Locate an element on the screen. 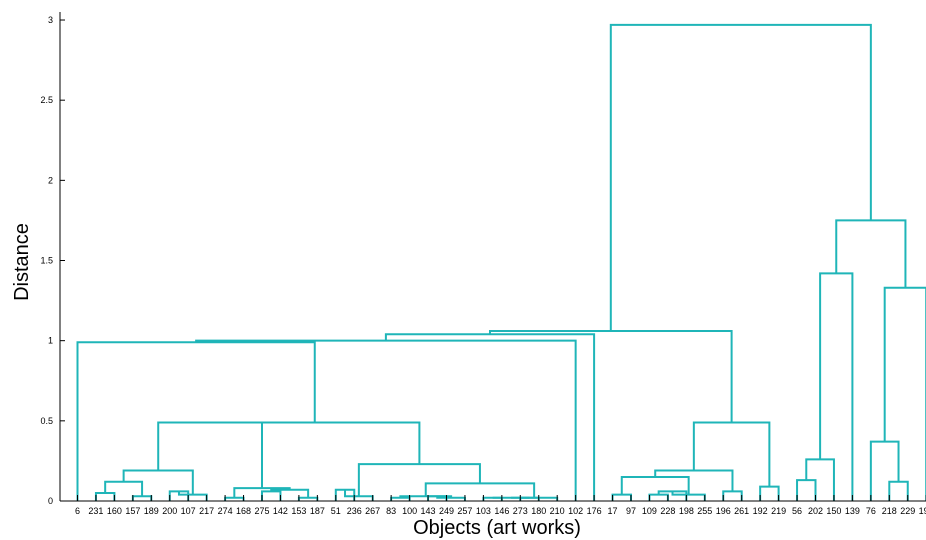  leaf-label: 217 is located at coordinates (206, 511).